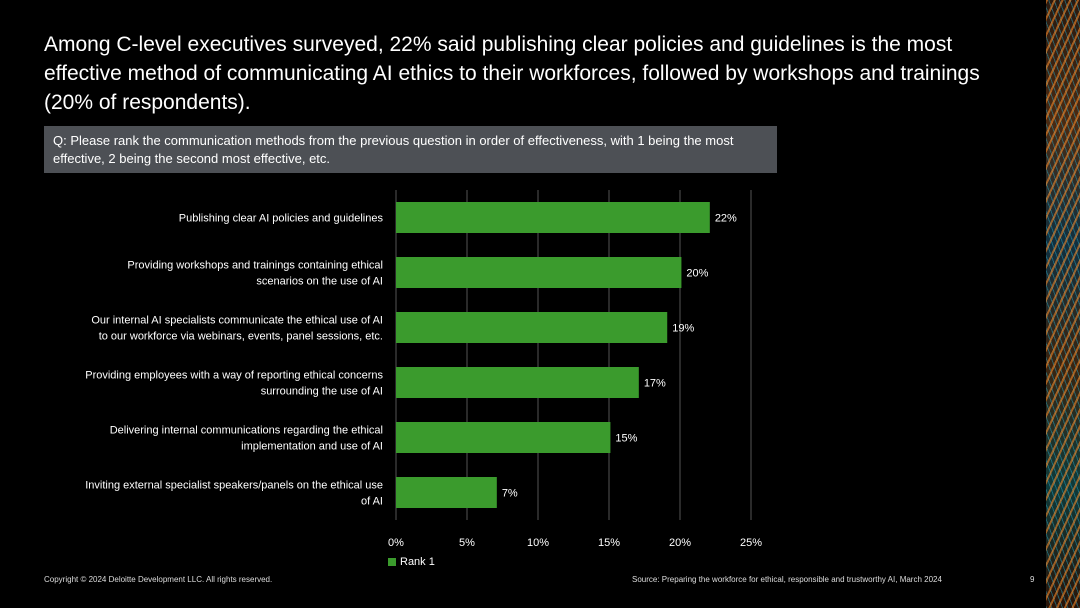 This screenshot has height=608, width=1080. Describe the element at coordinates (680, 543) in the screenshot. I see `x-tick-label: 20%` at that location.